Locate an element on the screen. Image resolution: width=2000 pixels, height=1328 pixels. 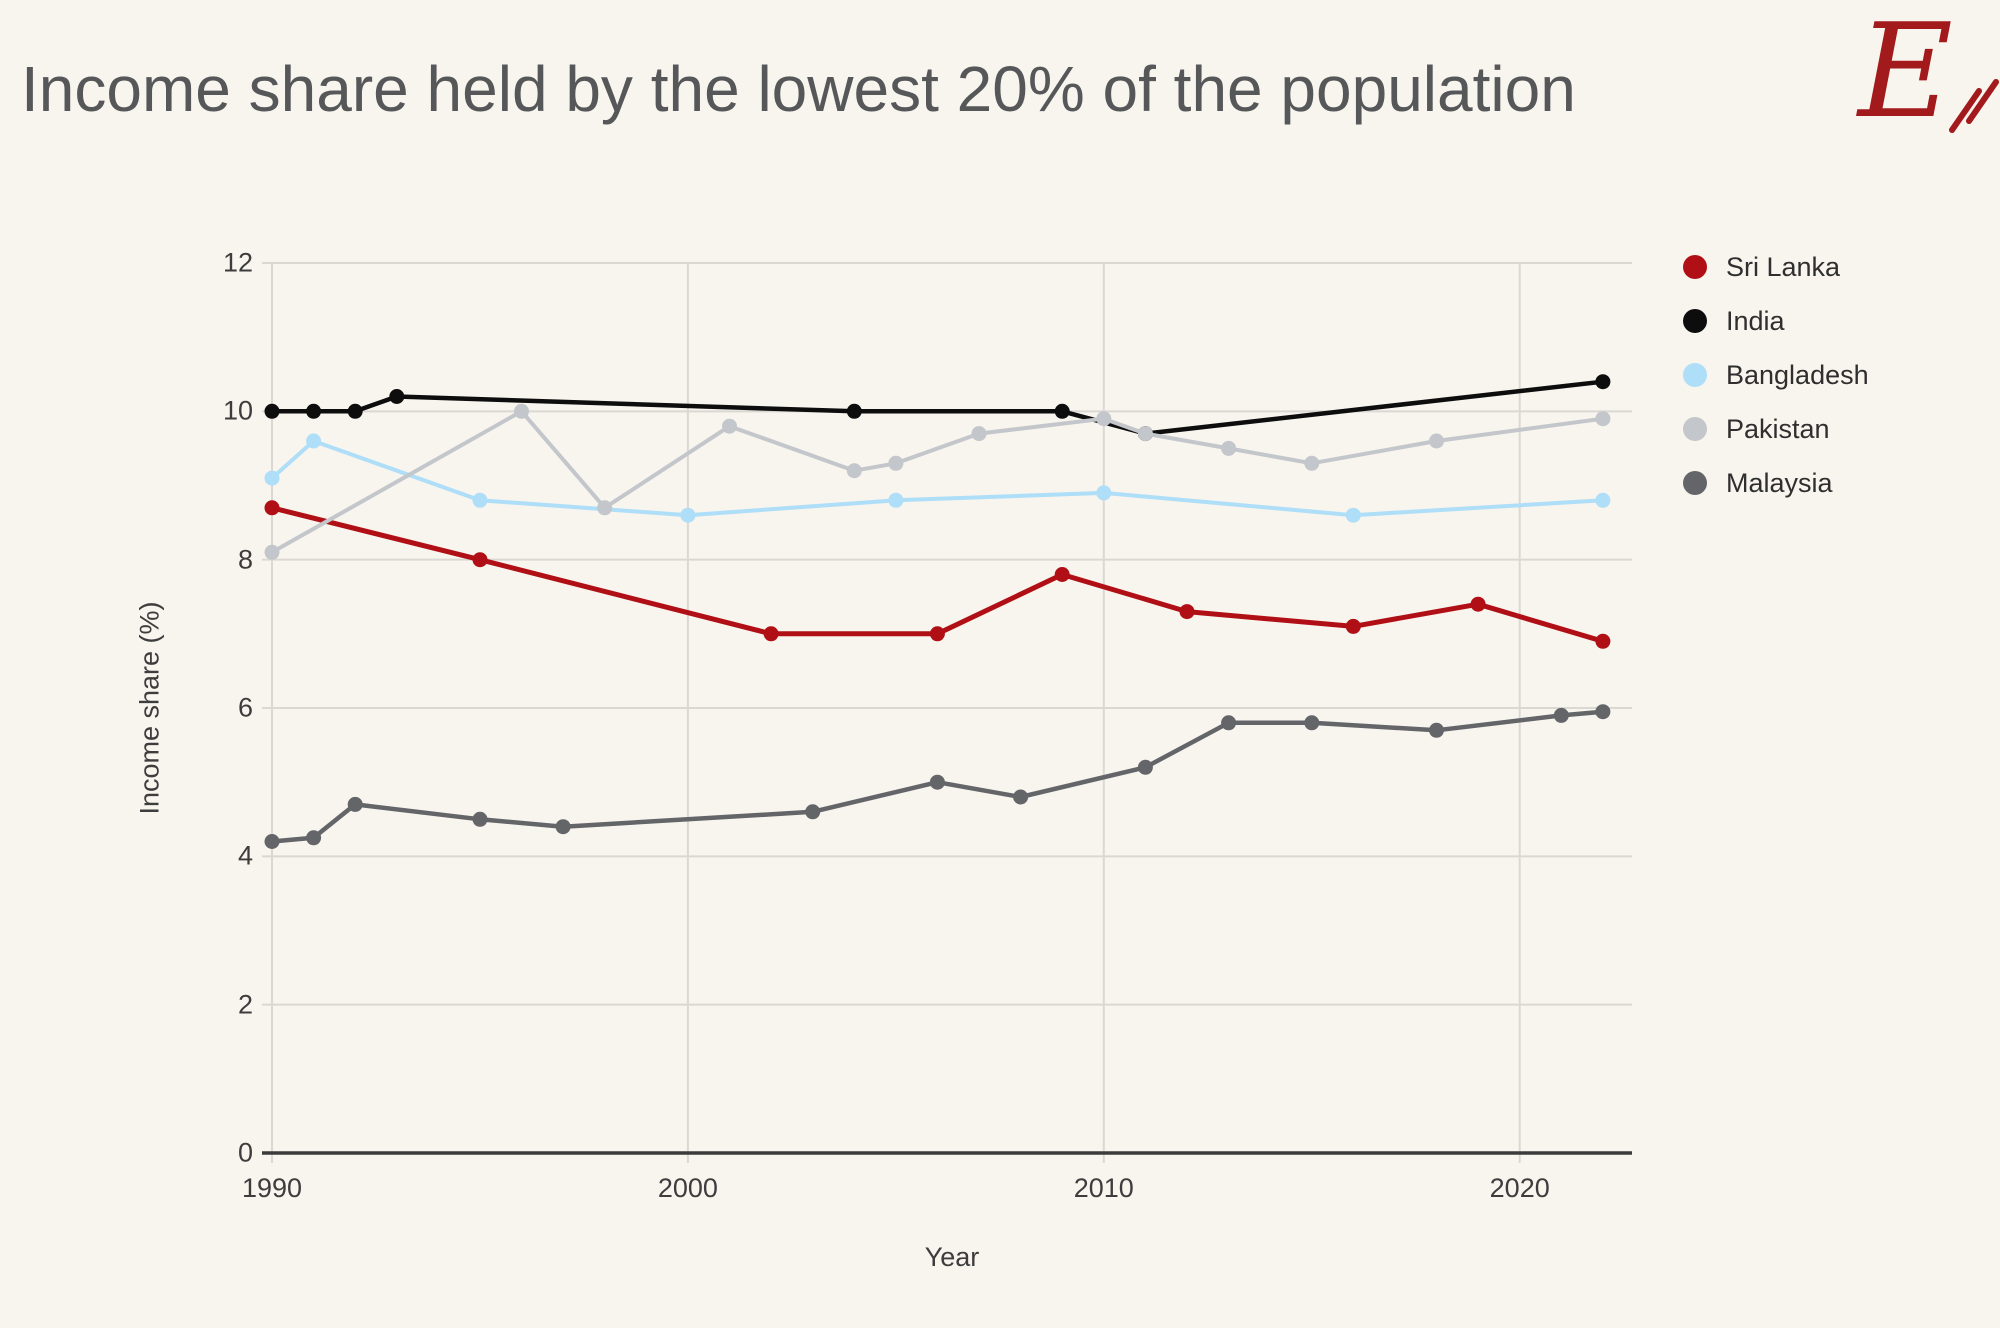
x-tick-label: 2020 is located at coordinates (1519, 1188).